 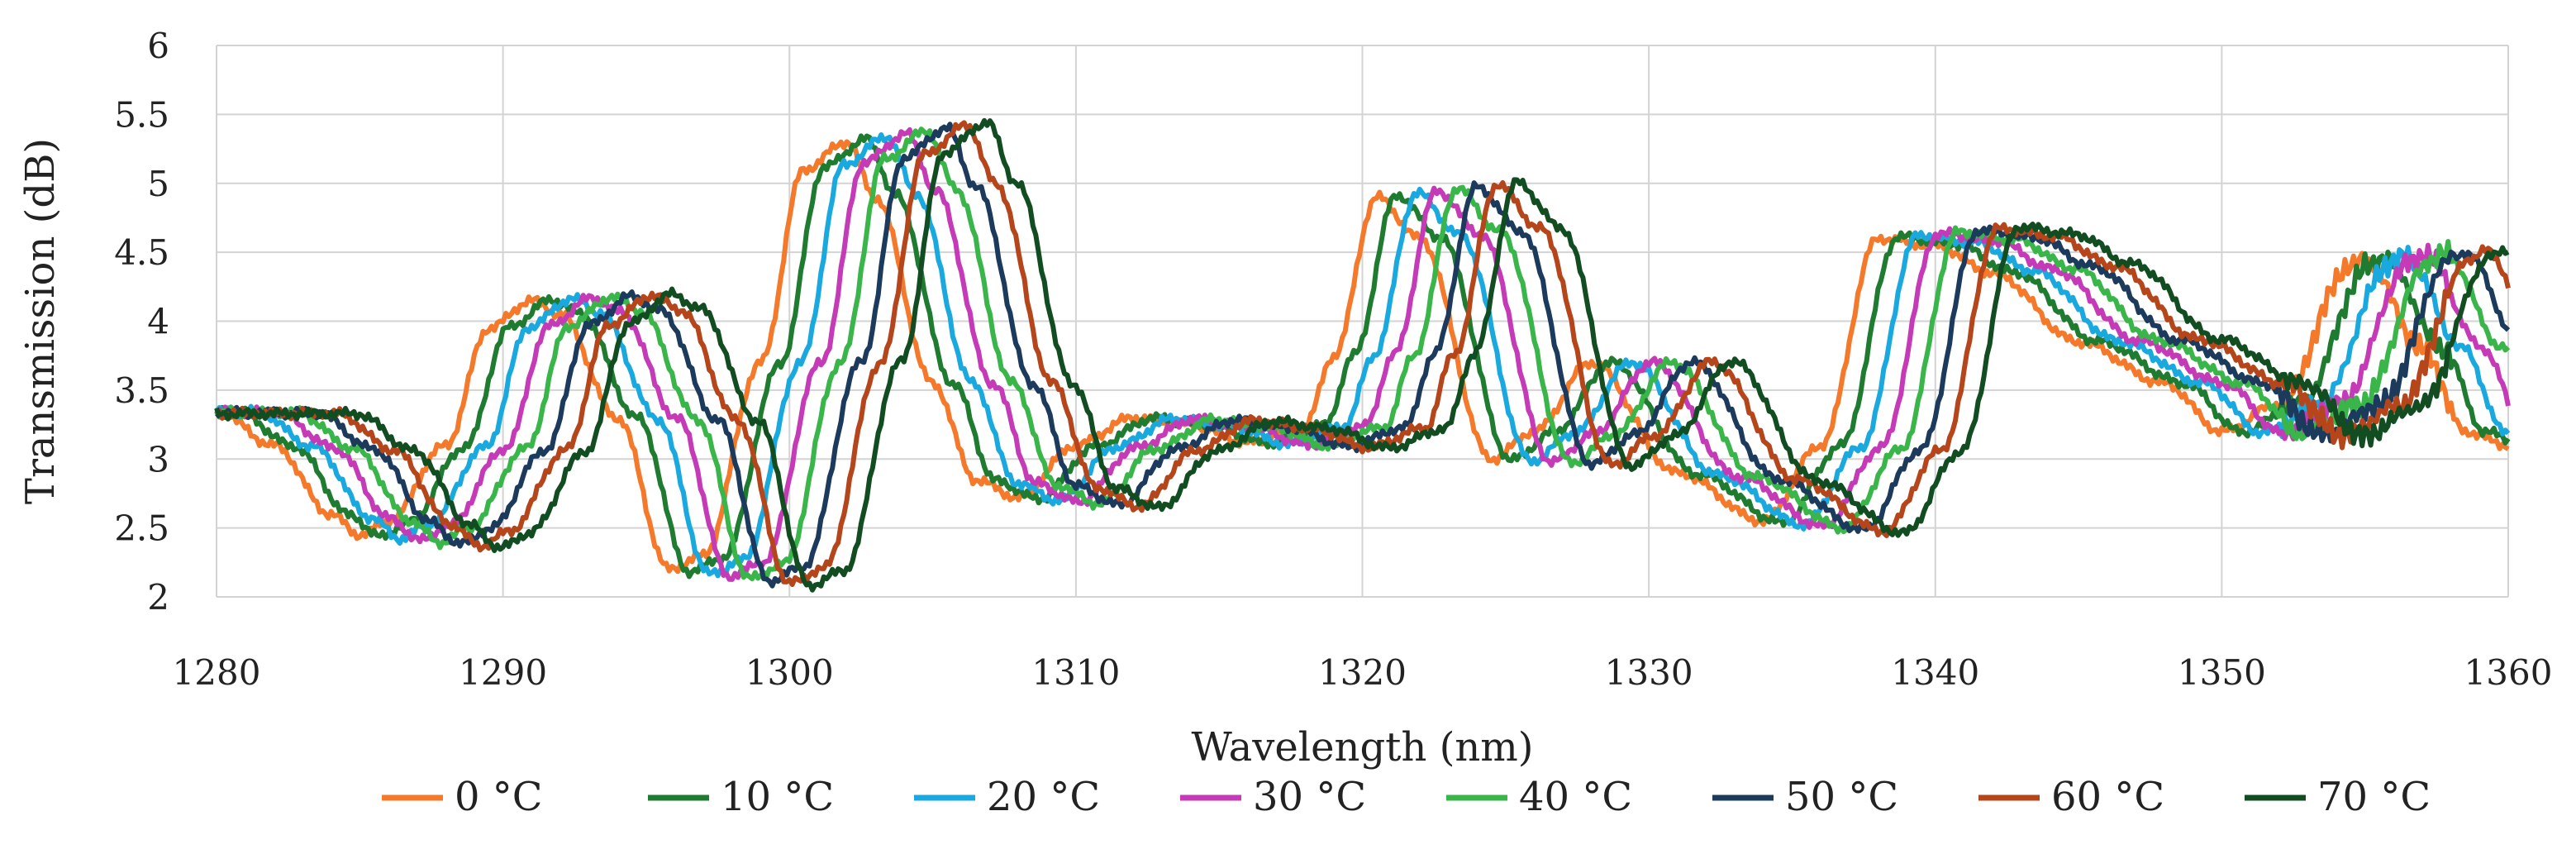 What do you see at coordinates (1044, 797) in the screenshot?
I see `legend-label: 20 °C` at bounding box center [1044, 797].